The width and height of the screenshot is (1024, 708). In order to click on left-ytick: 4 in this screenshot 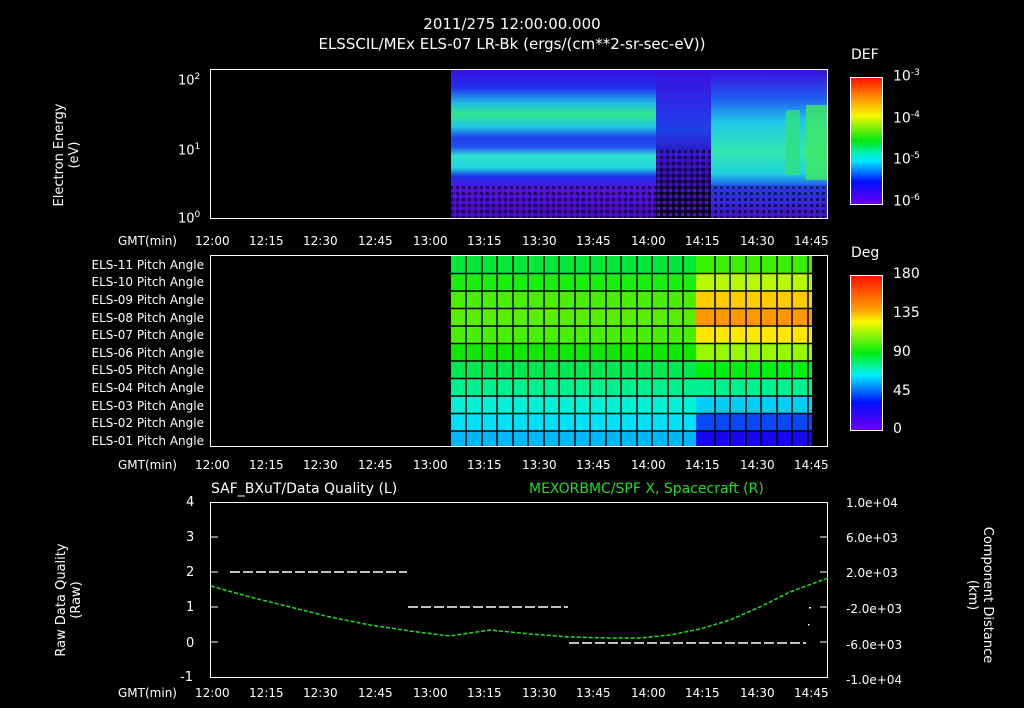, I will do `click(190, 502)`.